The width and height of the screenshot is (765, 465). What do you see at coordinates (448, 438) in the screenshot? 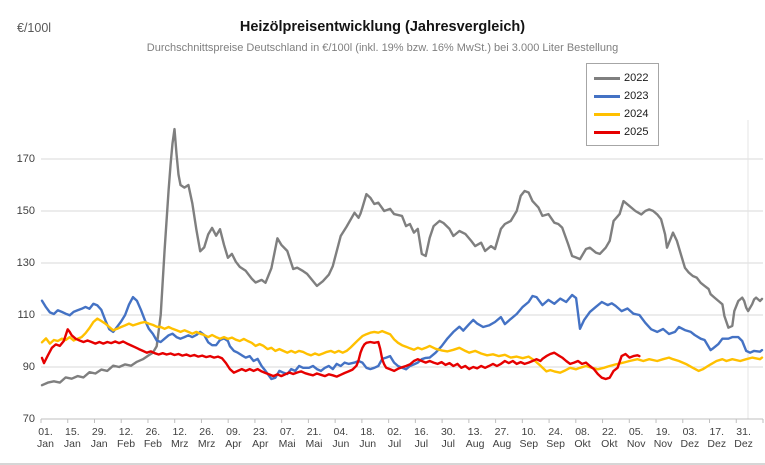
I see `x-axis-label: 30. Jul` at bounding box center [448, 438].